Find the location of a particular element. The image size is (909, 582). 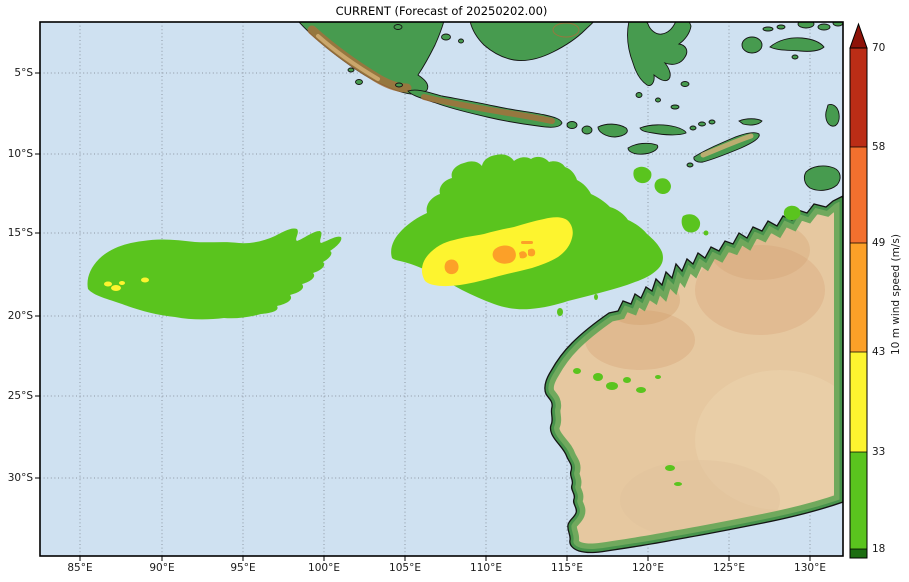

lat-tick-label: 5°S is located at coordinates (23, 73).